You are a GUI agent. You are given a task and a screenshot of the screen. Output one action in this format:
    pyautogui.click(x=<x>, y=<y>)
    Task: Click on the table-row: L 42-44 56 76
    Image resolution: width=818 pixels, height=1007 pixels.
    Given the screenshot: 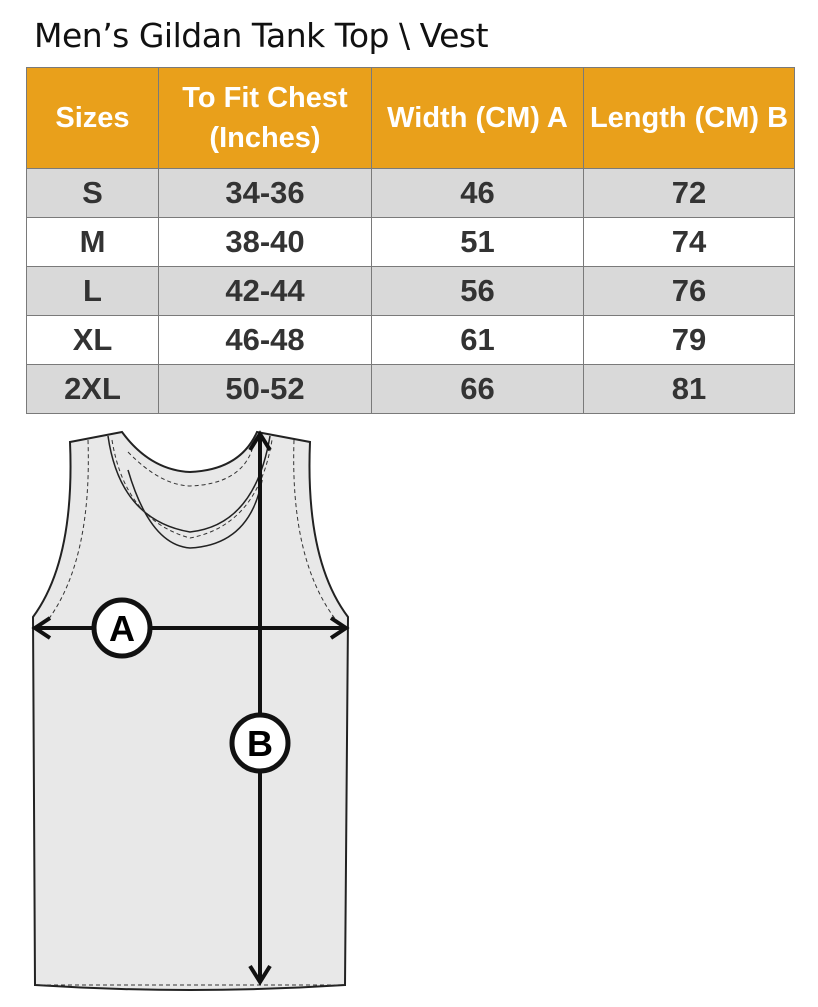 What is the action you would take?
    pyautogui.click(x=410, y=291)
    